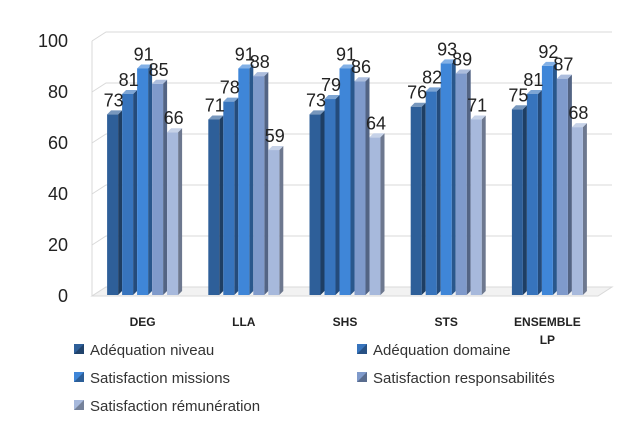 The image size is (633, 428). What do you see at coordinates (58, 194) in the screenshot?
I see `y-tick-label: 40` at bounding box center [58, 194].